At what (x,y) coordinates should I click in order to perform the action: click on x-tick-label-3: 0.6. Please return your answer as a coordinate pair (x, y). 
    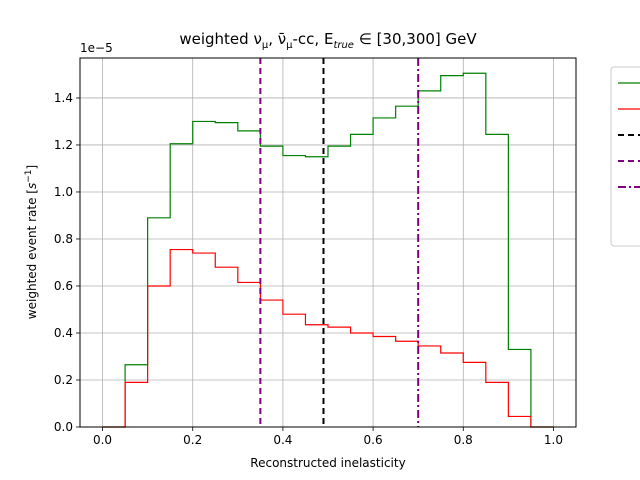
    Looking at the image, I should click on (373, 440).